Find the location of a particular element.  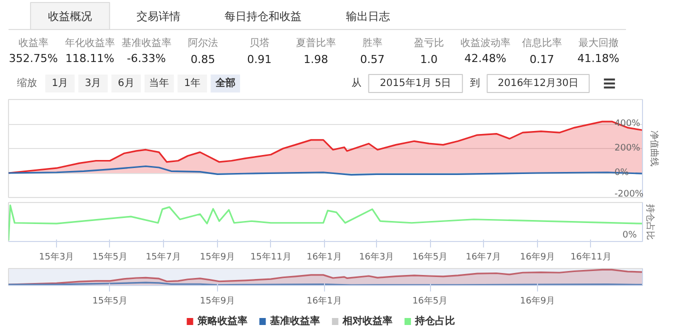

x-tick-label: 16年3月 is located at coordinates (376, 257).